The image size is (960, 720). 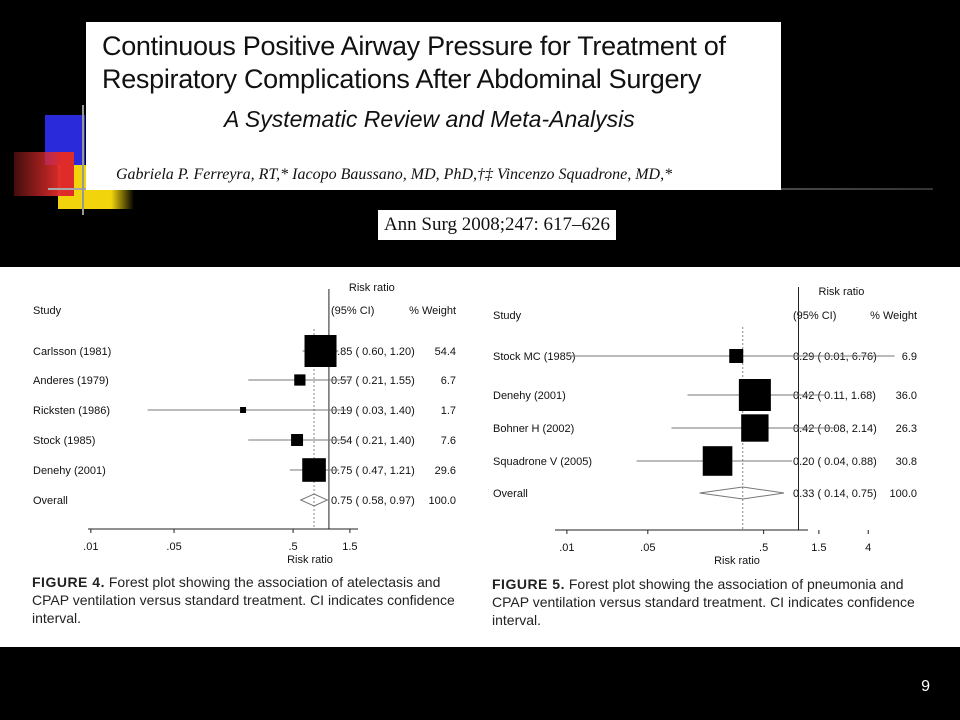 What do you see at coordinates (906, 462) in the screenshot?
I see `forest-weight-label: 30.8` at bounding box center [906, 462].